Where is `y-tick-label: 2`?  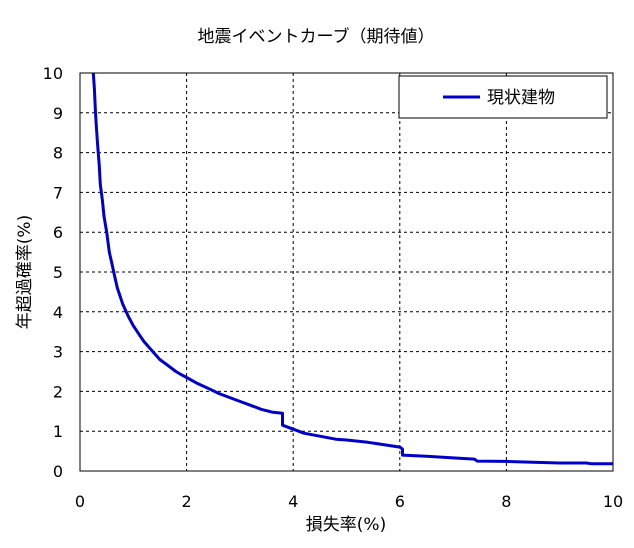 y-tick-label: 2 is located at coordinates (58, 391).